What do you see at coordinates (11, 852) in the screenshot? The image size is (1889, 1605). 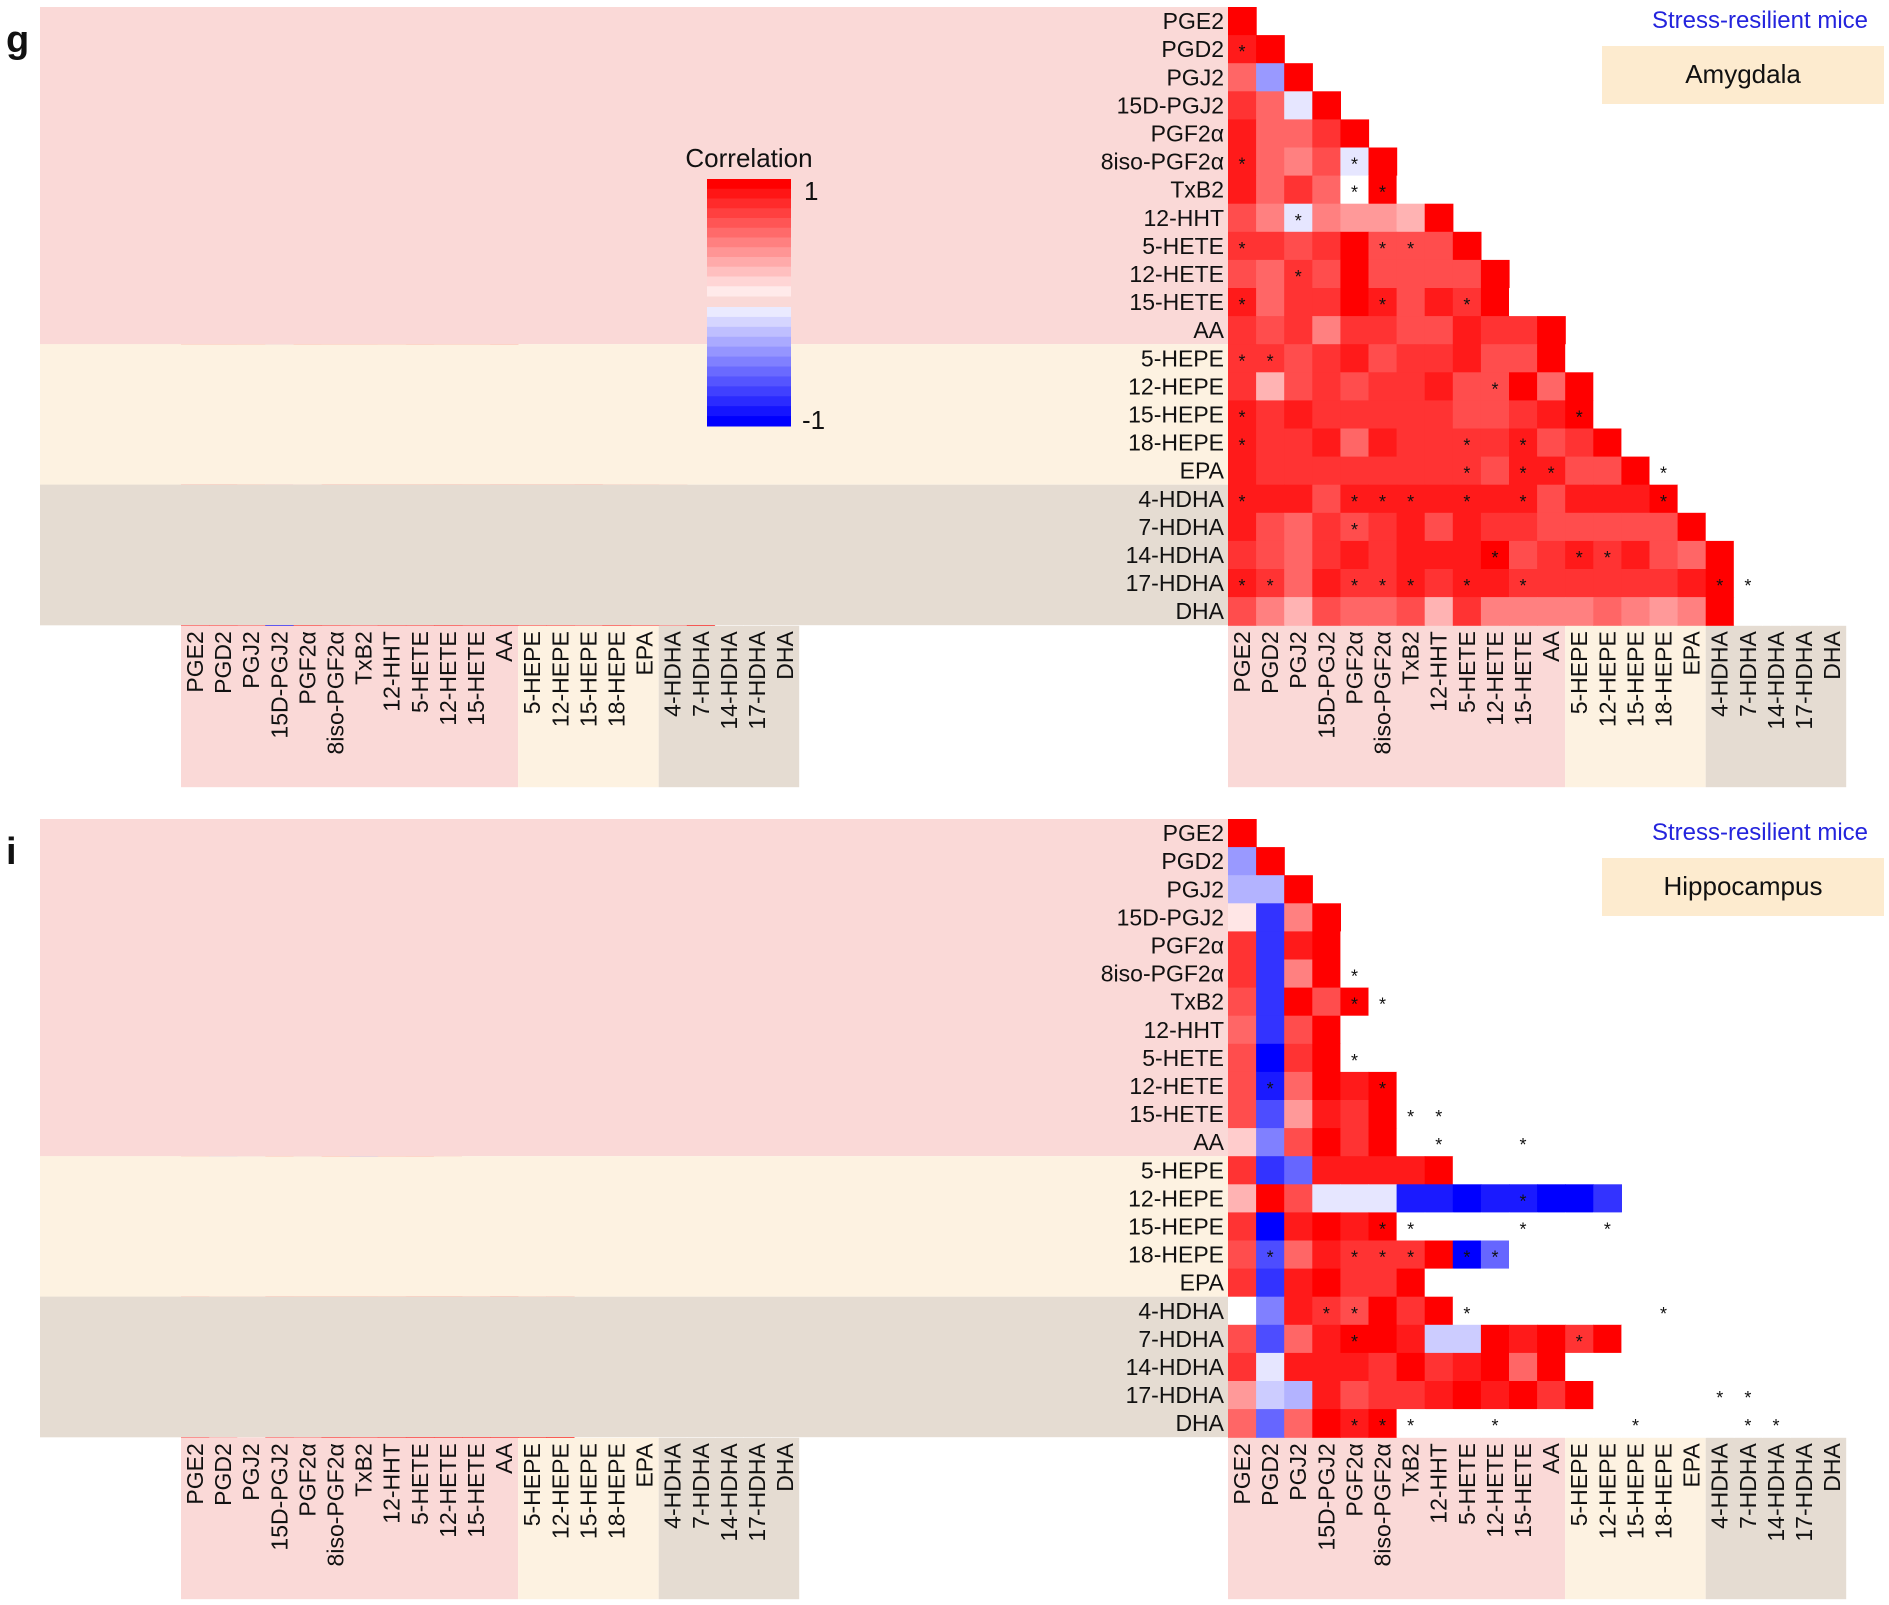 I see `panel-letter: i` at bounding box center [11, 852].